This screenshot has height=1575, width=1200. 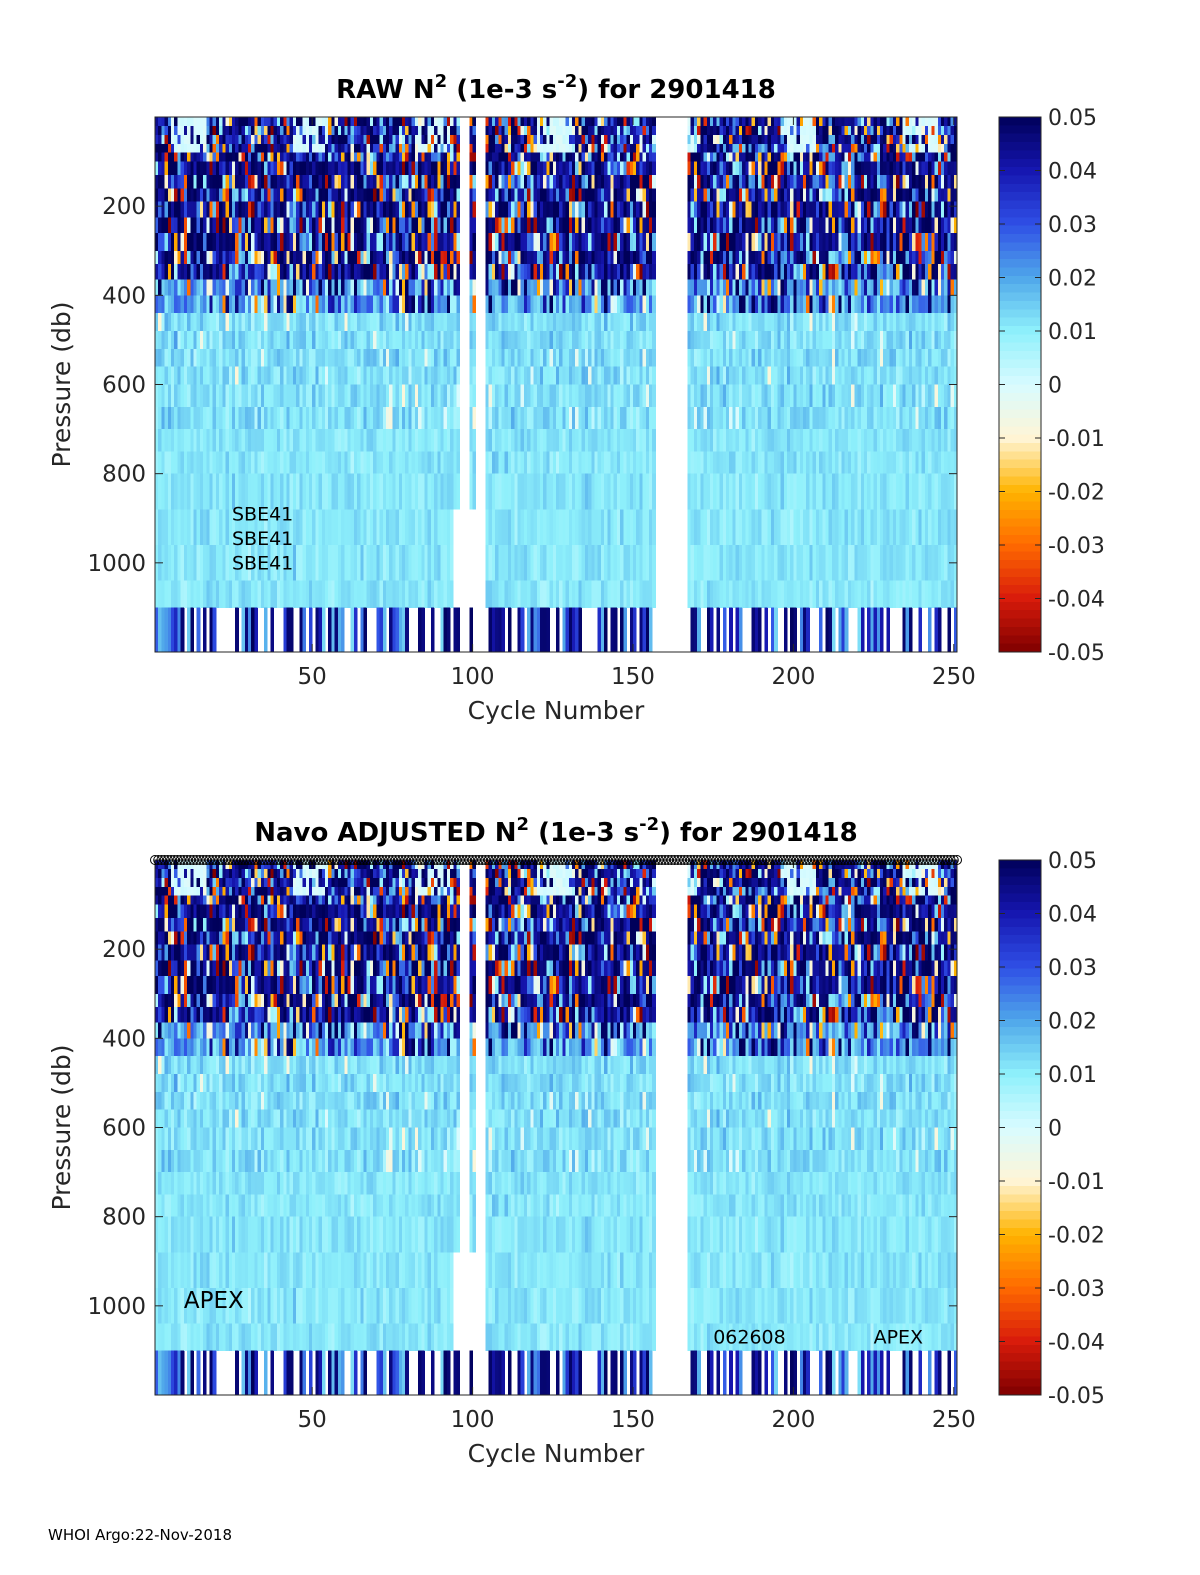 What do you see at coordinates (441, 81) in the screenshot?
I see `title-superscript: 2` at bounding box center [441, 81].